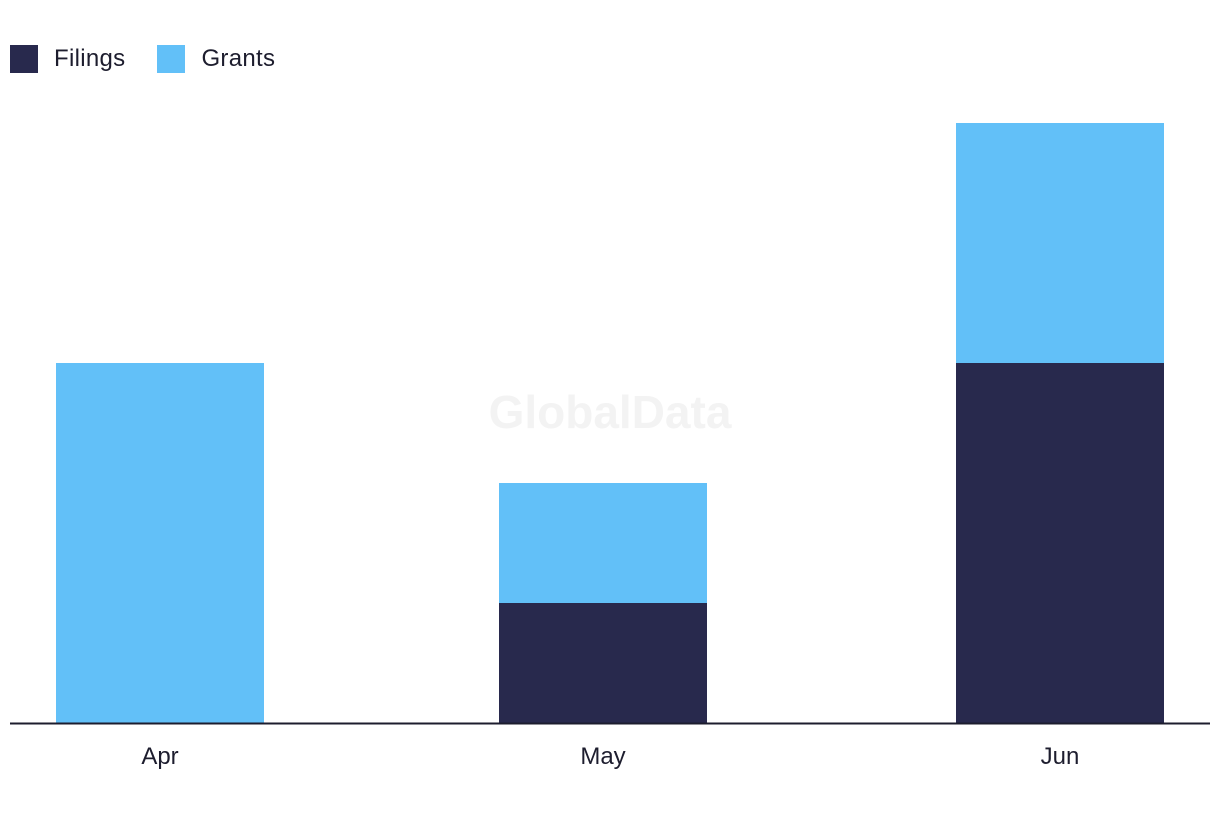 Image resolution: width=1220 pixels, height=822 pixels. I want to click on bar-filings-jun, so click(1060, 543).